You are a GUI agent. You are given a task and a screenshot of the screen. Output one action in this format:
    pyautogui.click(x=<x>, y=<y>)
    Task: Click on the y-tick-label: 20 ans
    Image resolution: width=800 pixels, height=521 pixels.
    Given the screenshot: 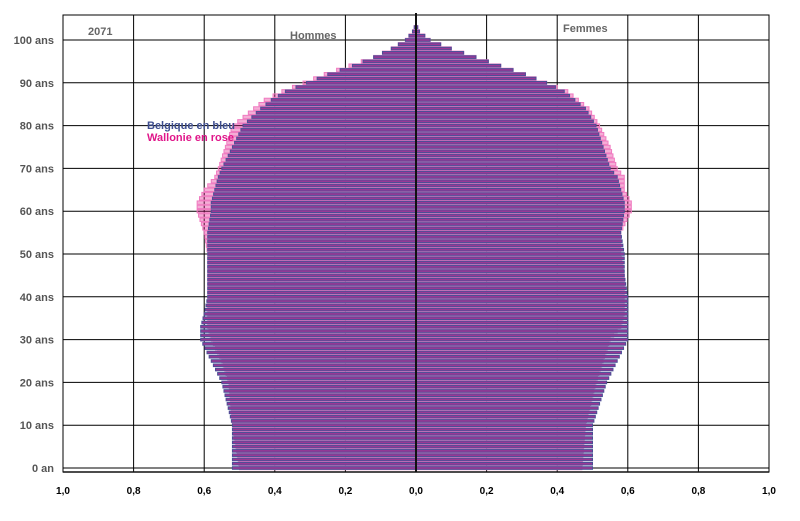 What is the action you would take?
    pyautogui.click(x=37, y=383)
    